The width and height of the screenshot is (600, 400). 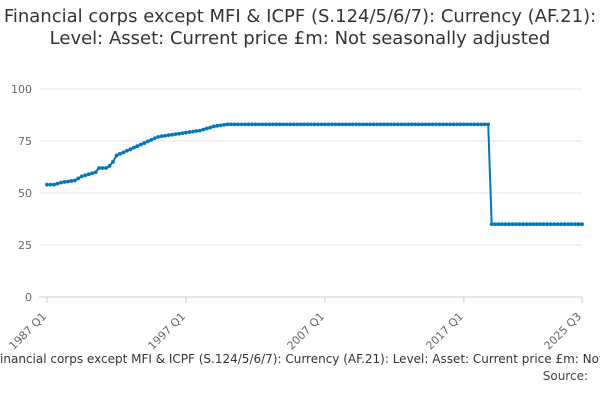 I want to click on x-tick-label: 2017 Q1, so click(x=444, y=331).